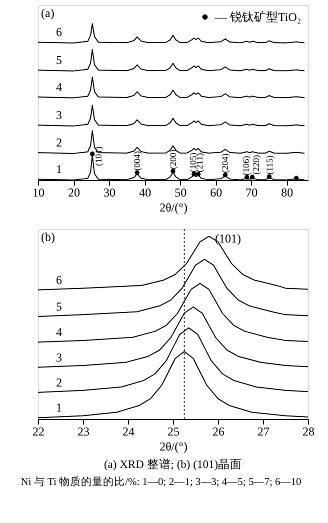 The width and height of the screenshot is (328, 523). I want to click on x-tick-label: 28, so click(308, 431).